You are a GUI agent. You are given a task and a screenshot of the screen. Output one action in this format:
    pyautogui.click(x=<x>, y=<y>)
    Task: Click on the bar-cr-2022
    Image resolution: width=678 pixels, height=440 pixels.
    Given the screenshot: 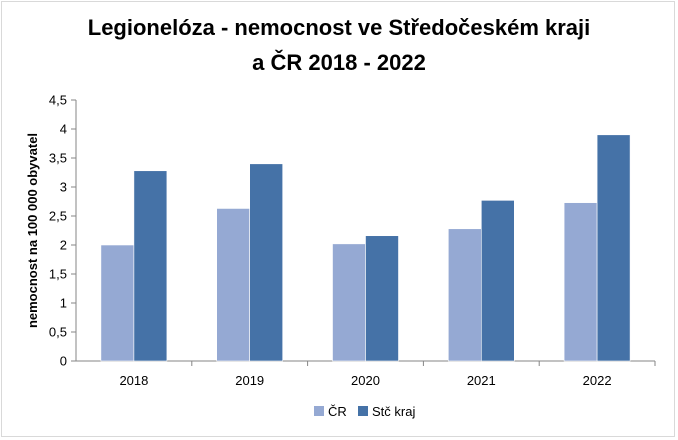 What is the action you would take?
    pyautogui.click(x=580, y=282)
    